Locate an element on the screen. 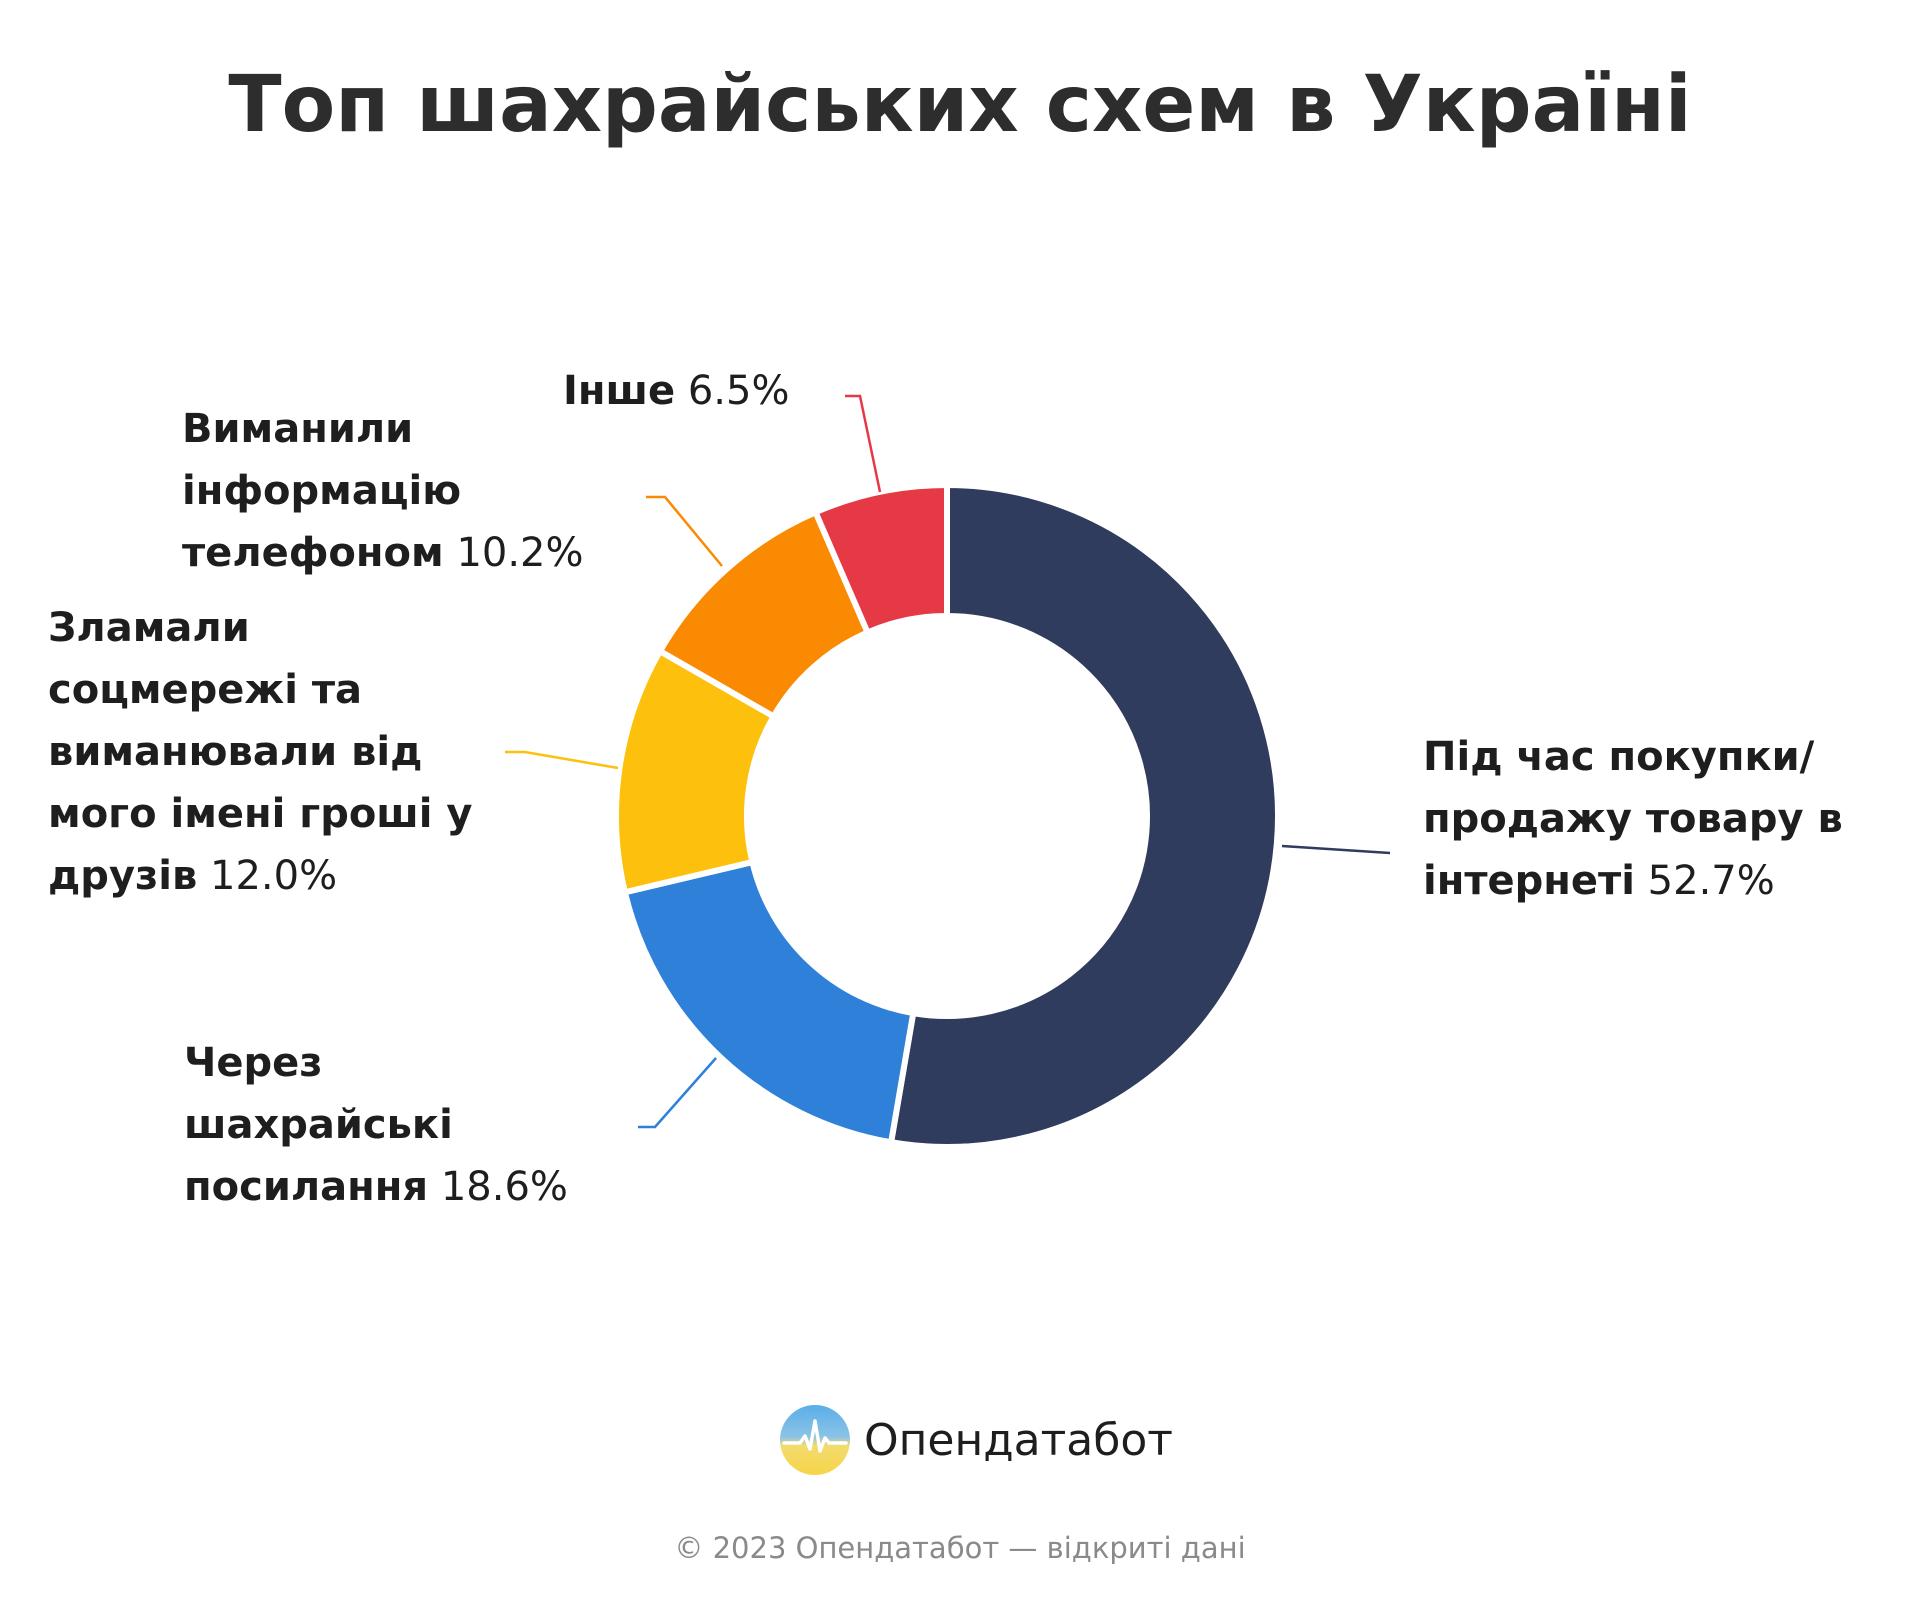 The width and height of the screenshot is (1920, 1600). slice-label-value: 6.5% is located at coordinates (738, 391).